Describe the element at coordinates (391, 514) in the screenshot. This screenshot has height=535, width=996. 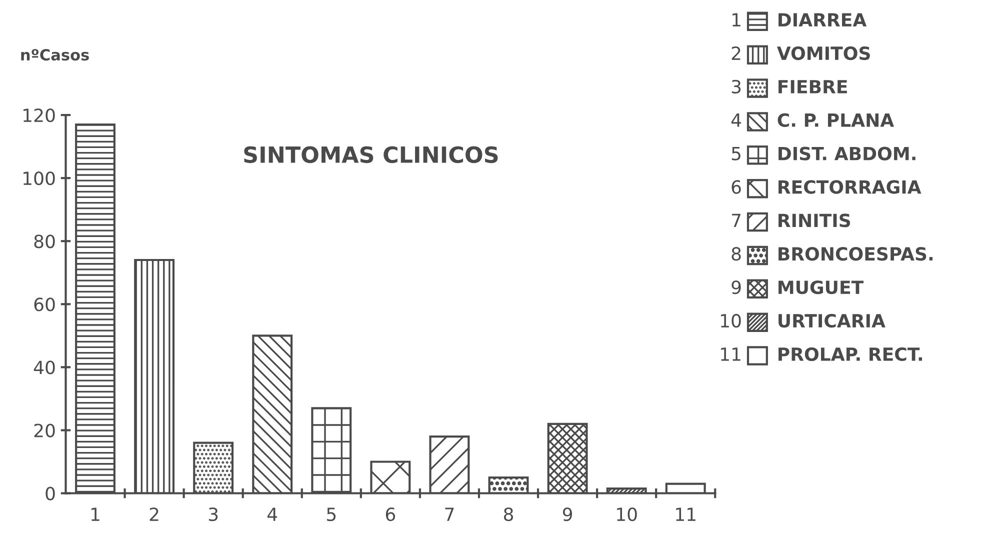
I see `x-tick-label: 6` at that location.